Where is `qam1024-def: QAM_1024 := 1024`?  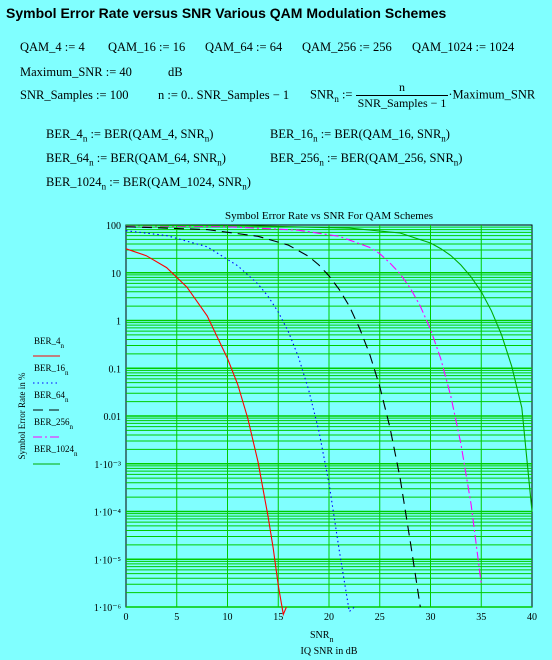
qam1024-def: QAM_1024 := 1024 is located at coordinates (463, 47).